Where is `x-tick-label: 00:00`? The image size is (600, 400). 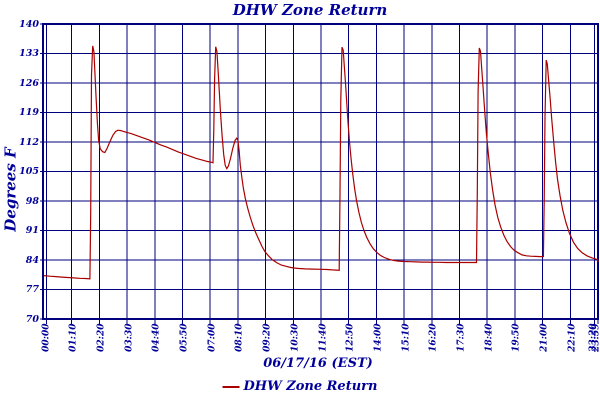 x-tick-label: 00:00 is located at coordinates (46, 337).